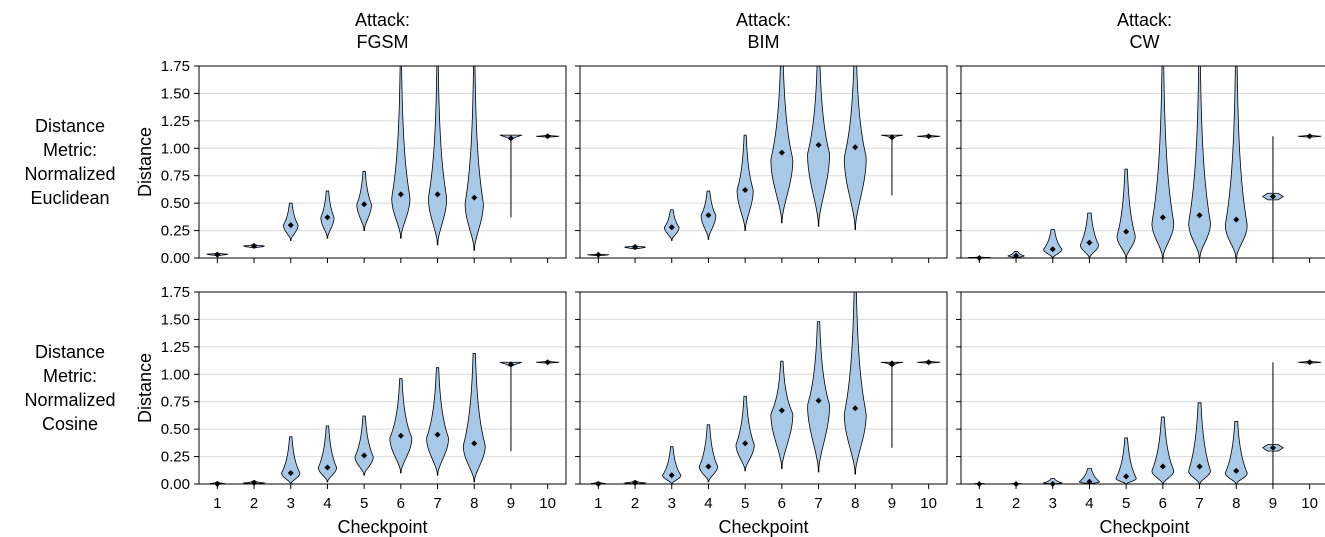 Image resolution: width=1325 pixels, height=537 pixels. What do you see at coordinates (175, 374) in the screenshot?
I see `y-tick-label: 1.00` at bounding box center [175, 374].